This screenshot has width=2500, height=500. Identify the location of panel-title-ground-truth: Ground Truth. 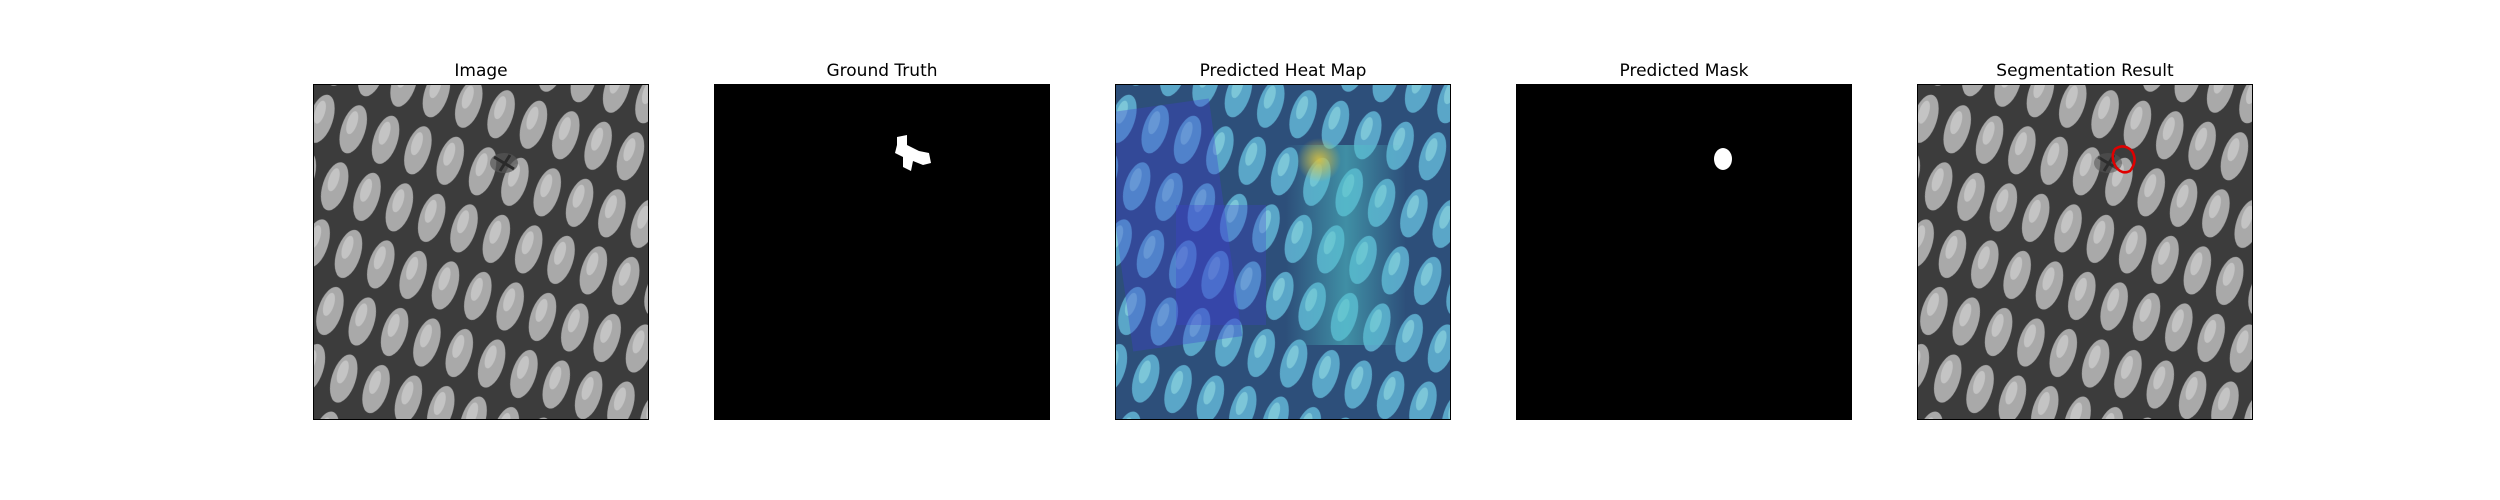
(882, 71).